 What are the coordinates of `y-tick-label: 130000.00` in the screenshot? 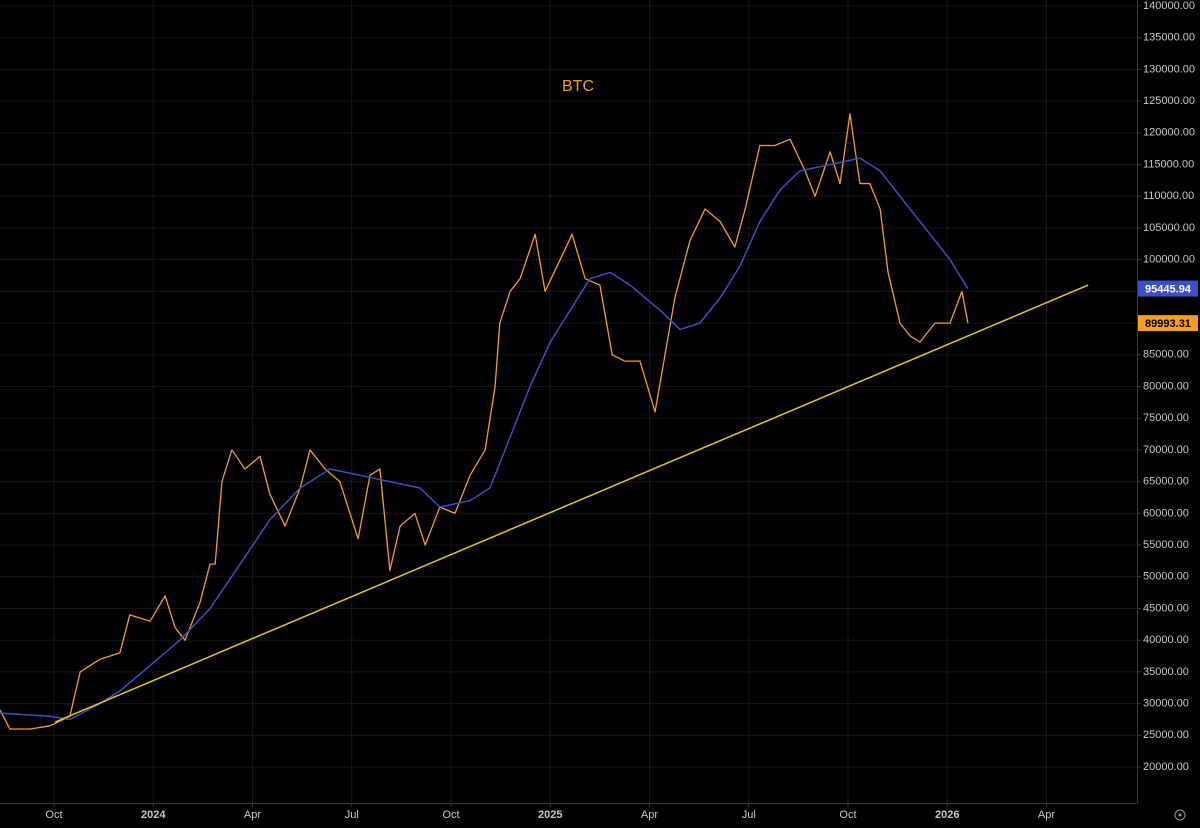 It's located at (1169, 69).